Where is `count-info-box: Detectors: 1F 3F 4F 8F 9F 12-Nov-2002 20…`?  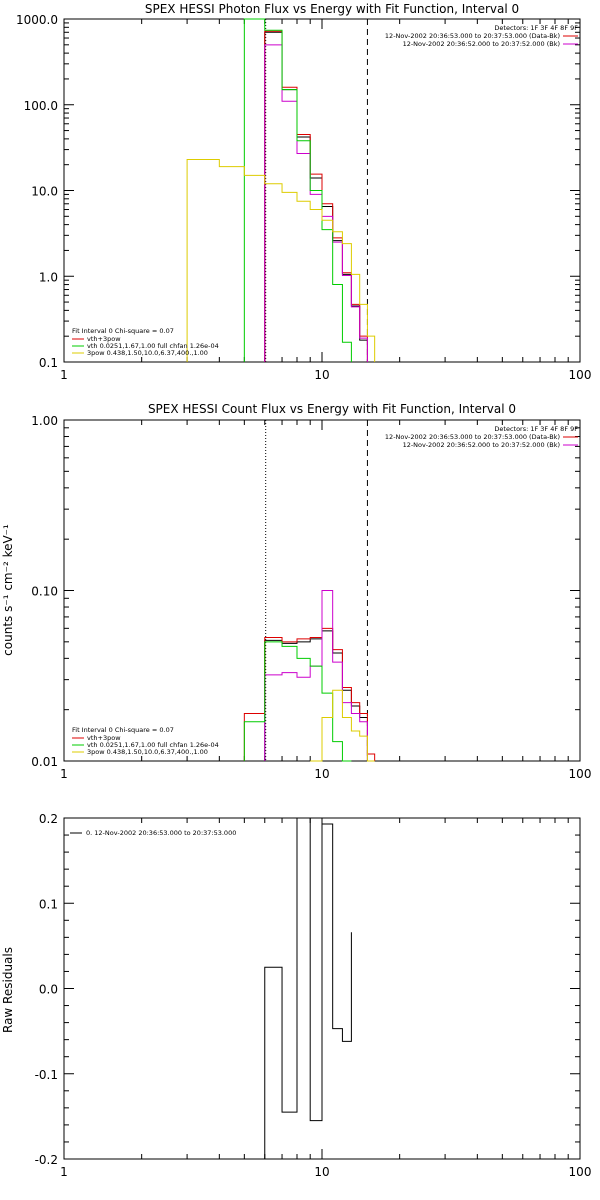
count-info-box: Detectors: 1F 3F 4F 8F 9F 12-Nov-2002 20… is located at coordinates (481, 437).